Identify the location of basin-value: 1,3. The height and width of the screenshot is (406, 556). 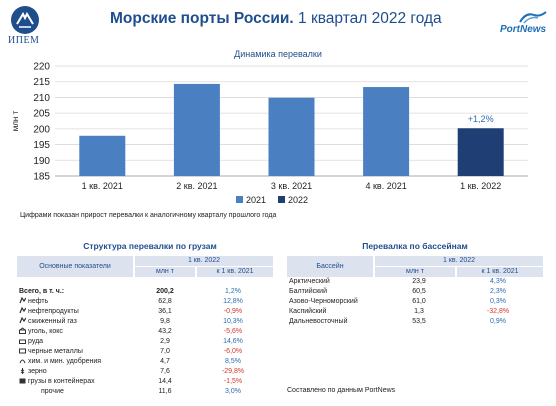
(419, 311).